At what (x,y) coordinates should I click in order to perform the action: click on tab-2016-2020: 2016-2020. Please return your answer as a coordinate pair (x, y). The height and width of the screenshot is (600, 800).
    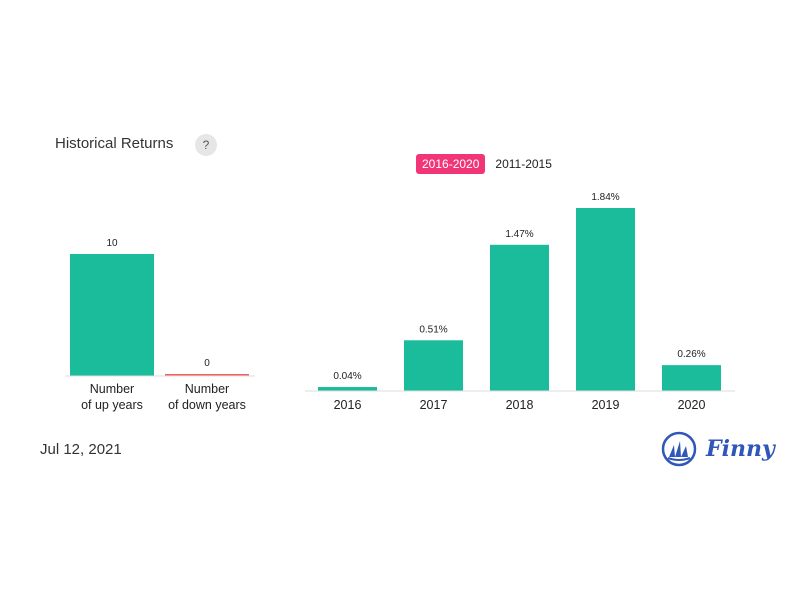
    Looking at the image, I should click on (451, 164).